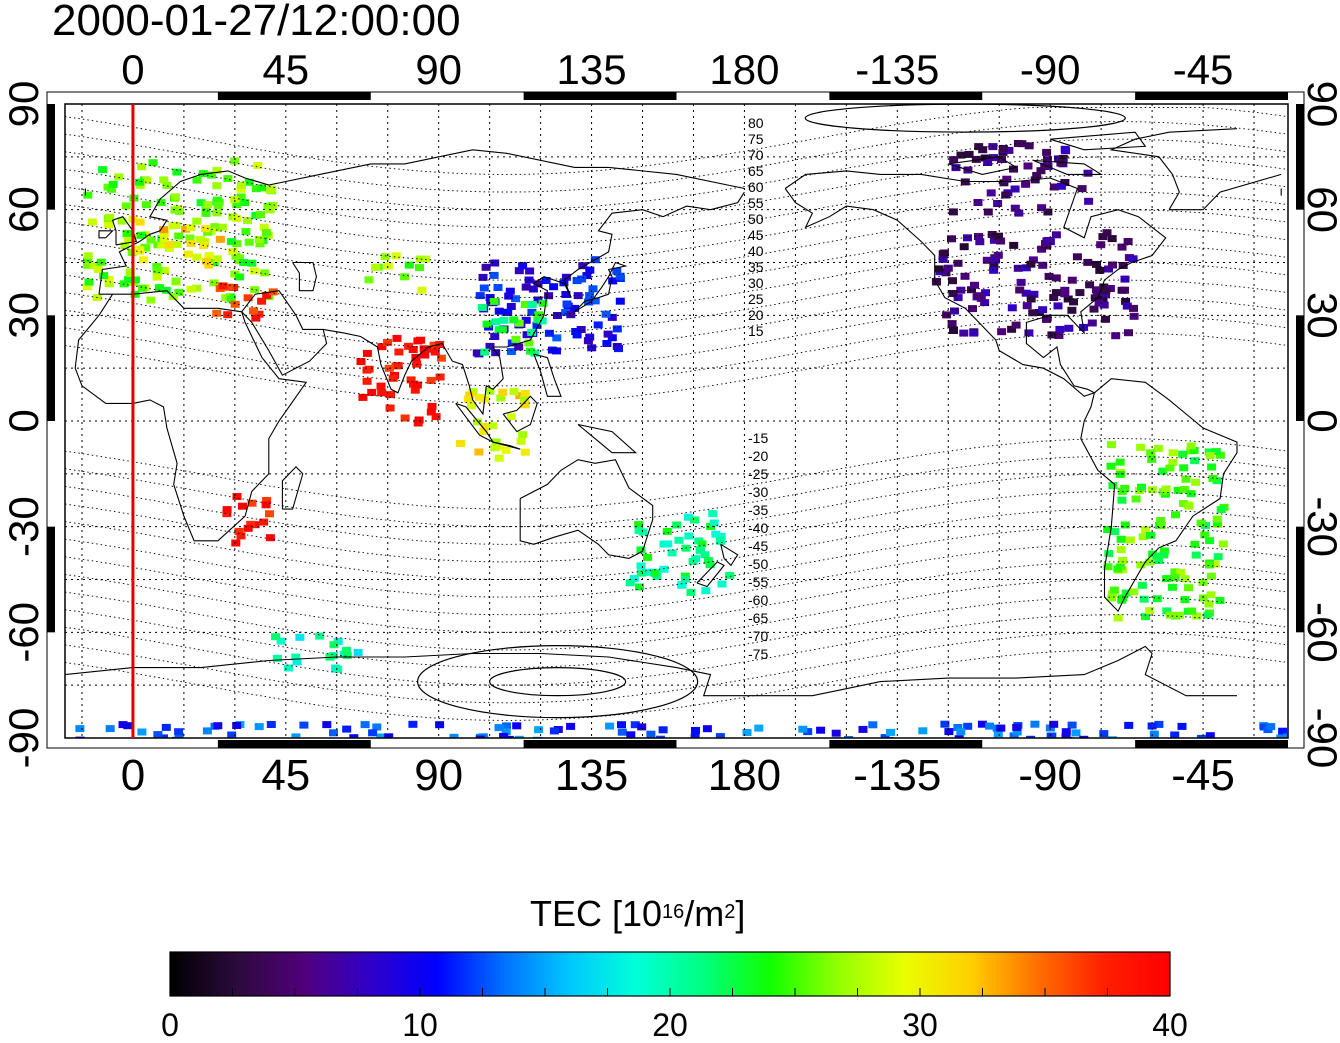  What do you see at coordinates (1319, 209) in the screenshot?
I see `lat-tick-label-right: 60` at bounding box center [1319, 209].